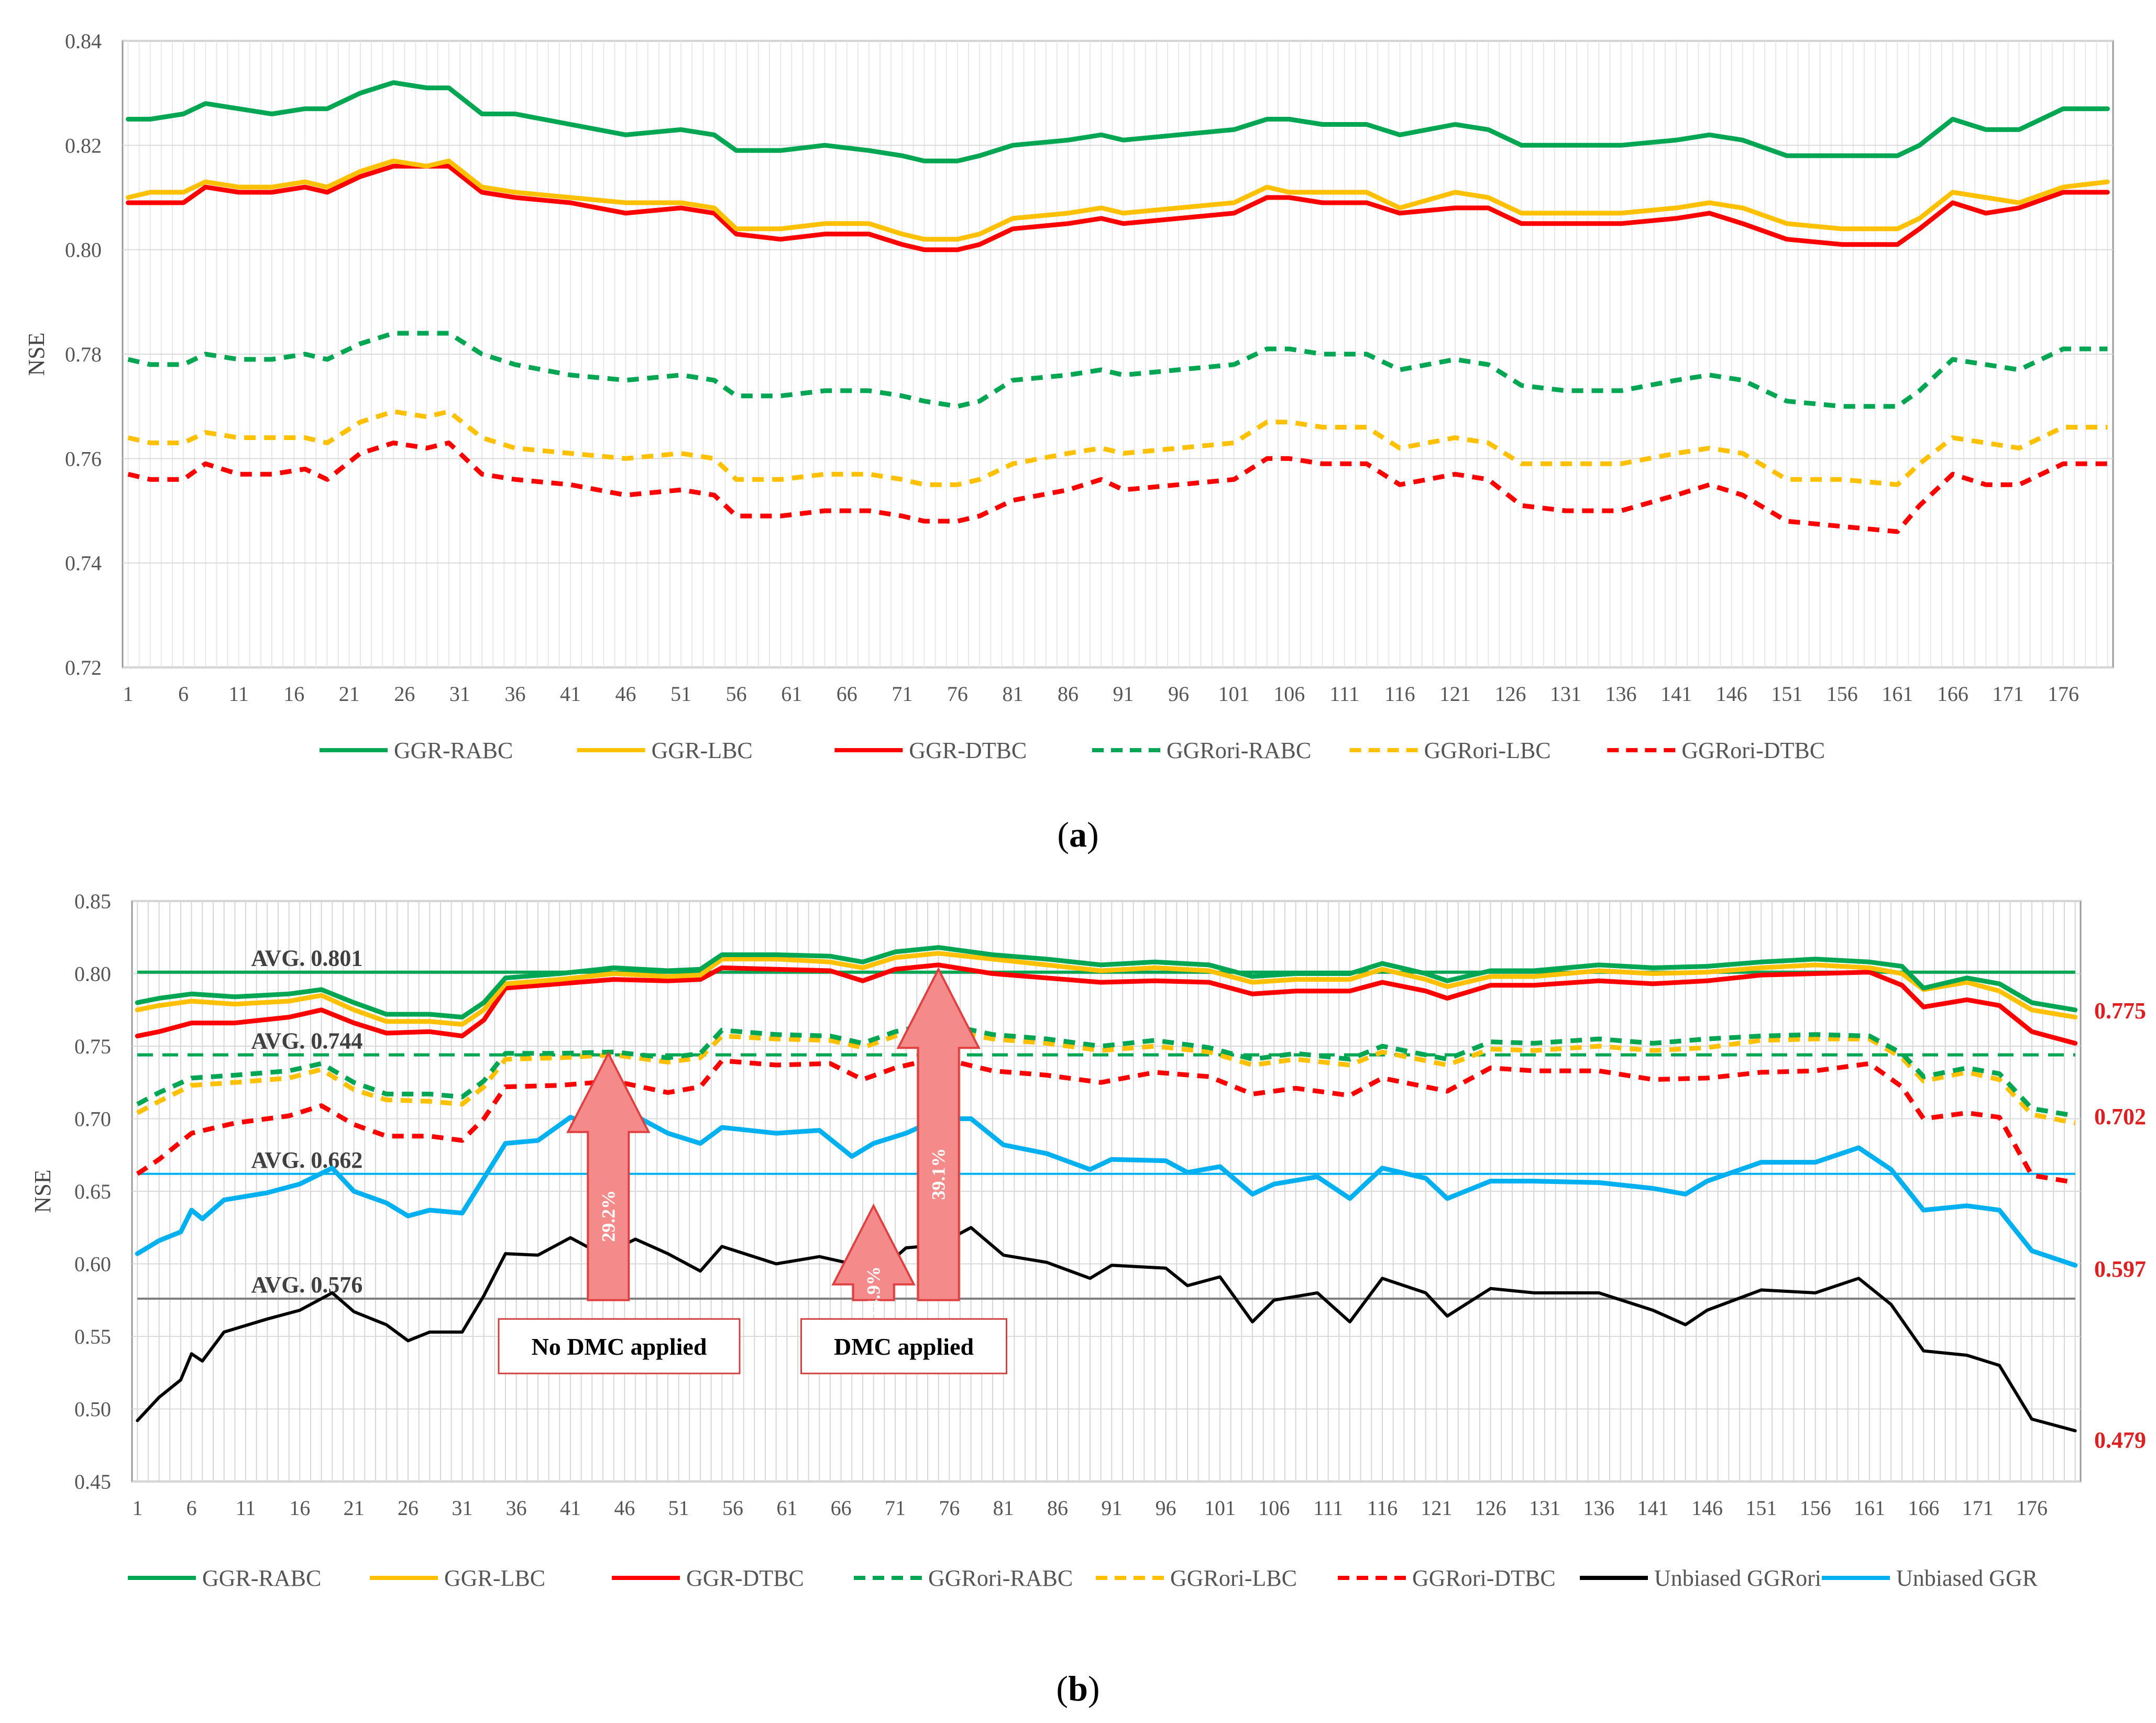  Describe the element at coordinates (1484, 1578) in the screenshot. I see `panel-b-legend-label-ggrori-dtbc: GGRori-DTBC` at that location.